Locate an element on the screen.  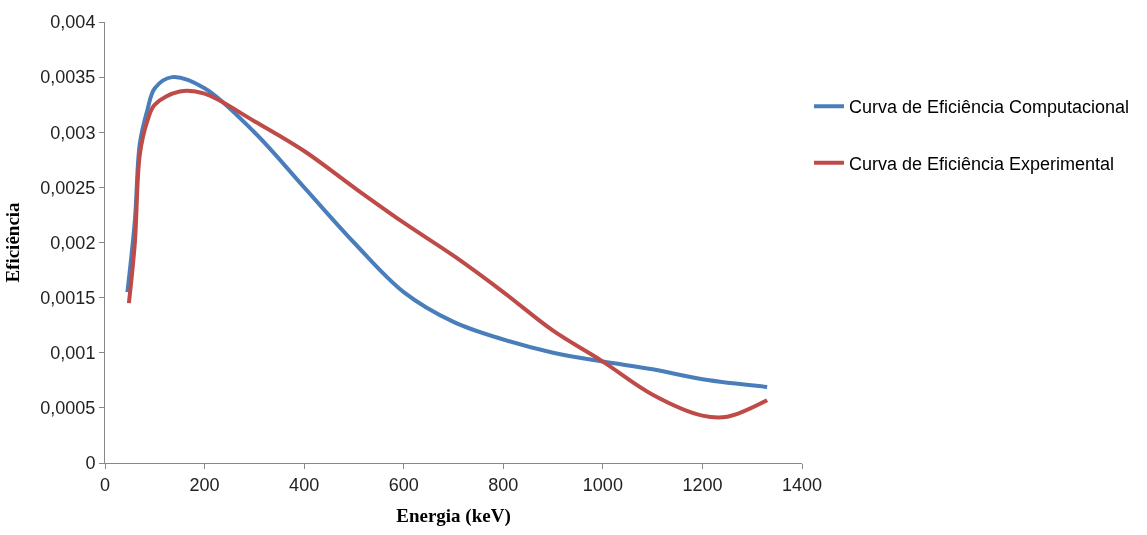
y-tick-label: 0,0025 is located at coordinates (68, 187).